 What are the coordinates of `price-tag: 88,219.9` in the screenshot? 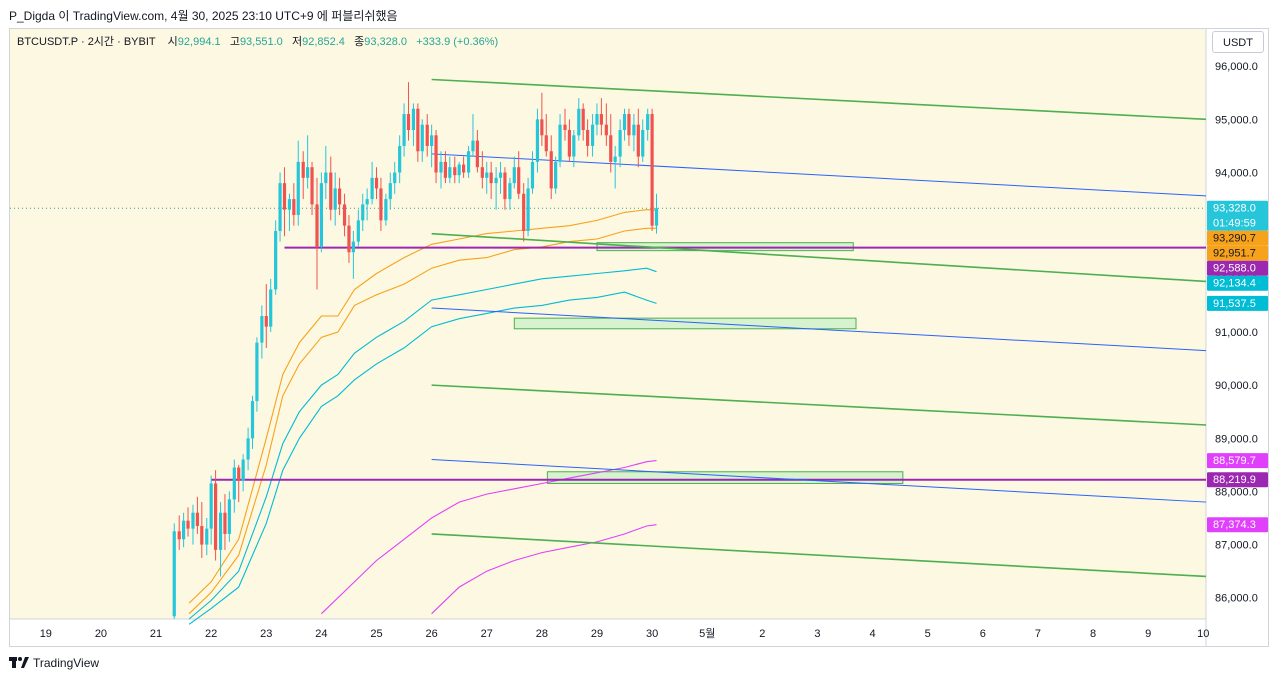 It's located at (1237, 480).